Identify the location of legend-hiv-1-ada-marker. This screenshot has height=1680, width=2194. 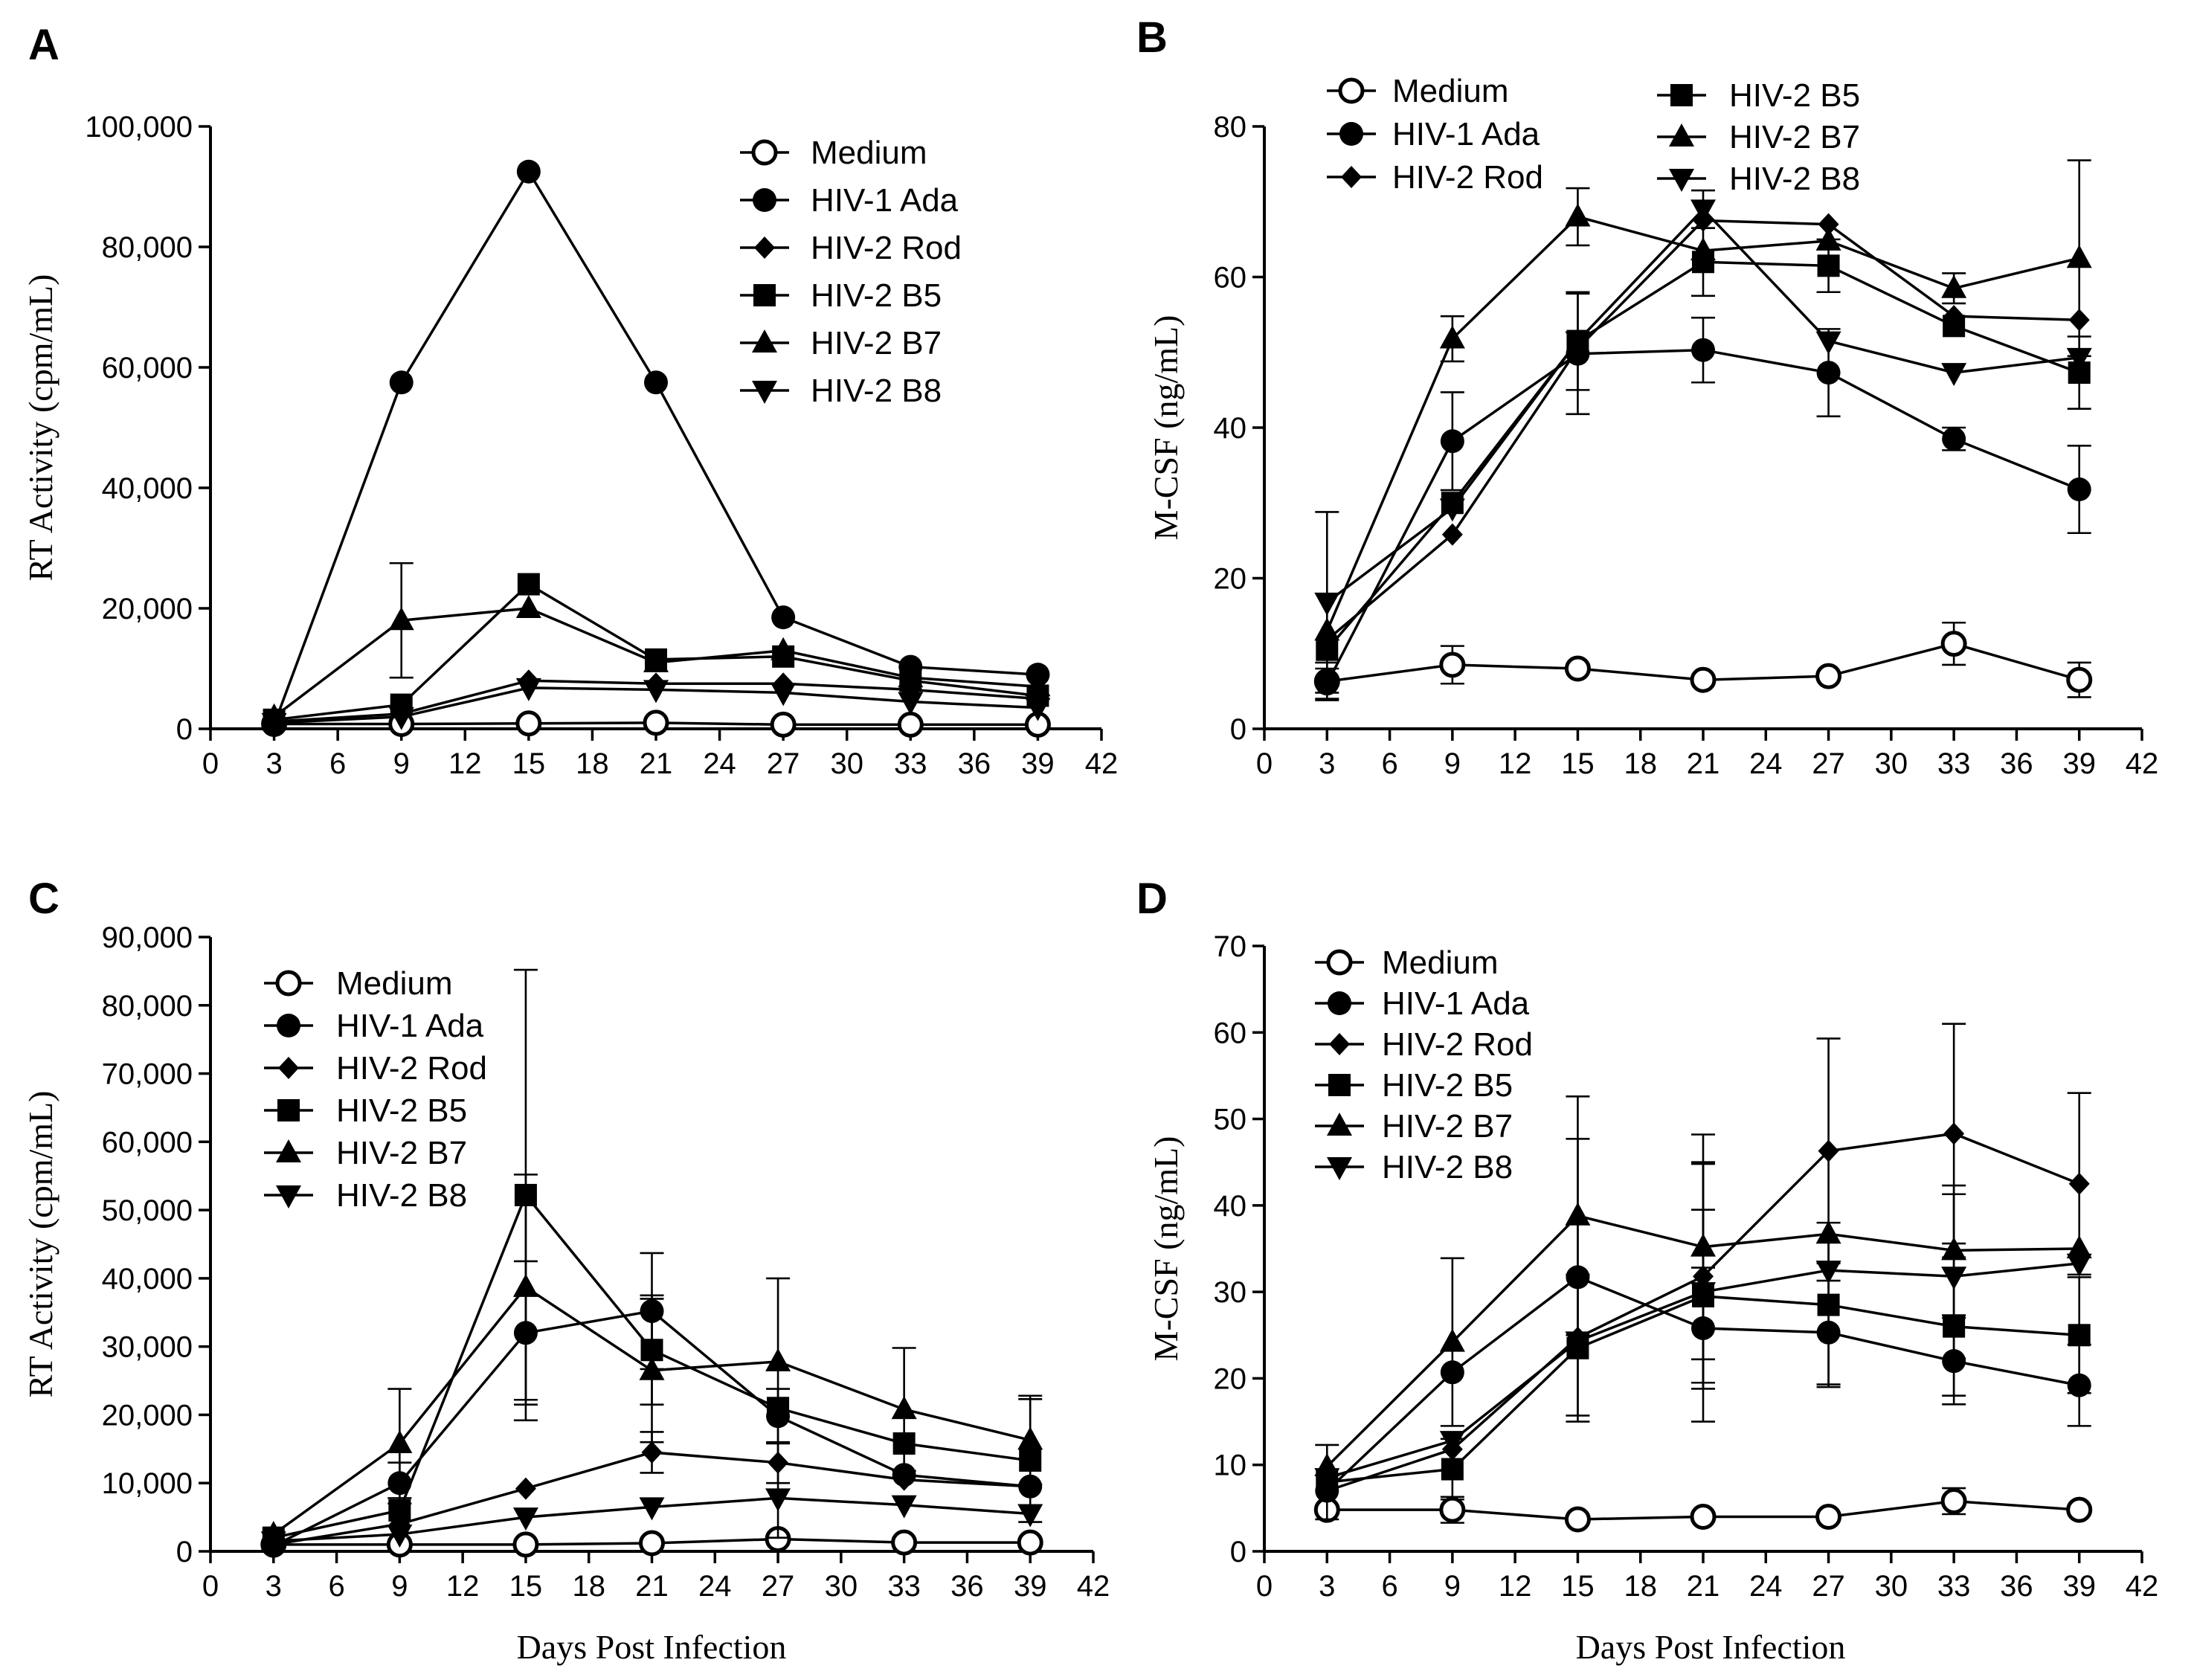
(288, 1025).